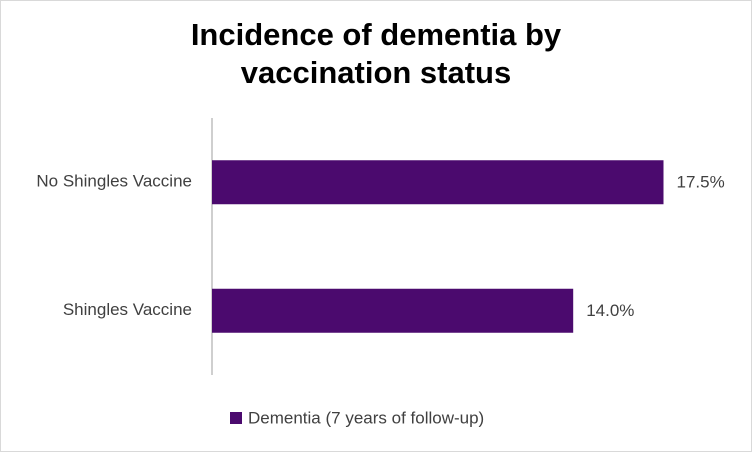  What do you see at coordinates (236, 418) in the screenshot?
I see `legend-swatch` at bounding box center [236, 418].